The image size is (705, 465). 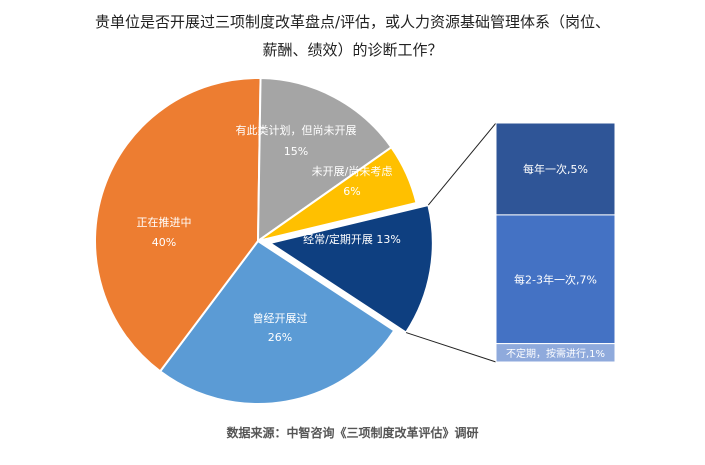 What do you see at coordinates (296, 151) in the screenshot?
I see `slice-label-value: 15%` at bounding box center [296, 151].